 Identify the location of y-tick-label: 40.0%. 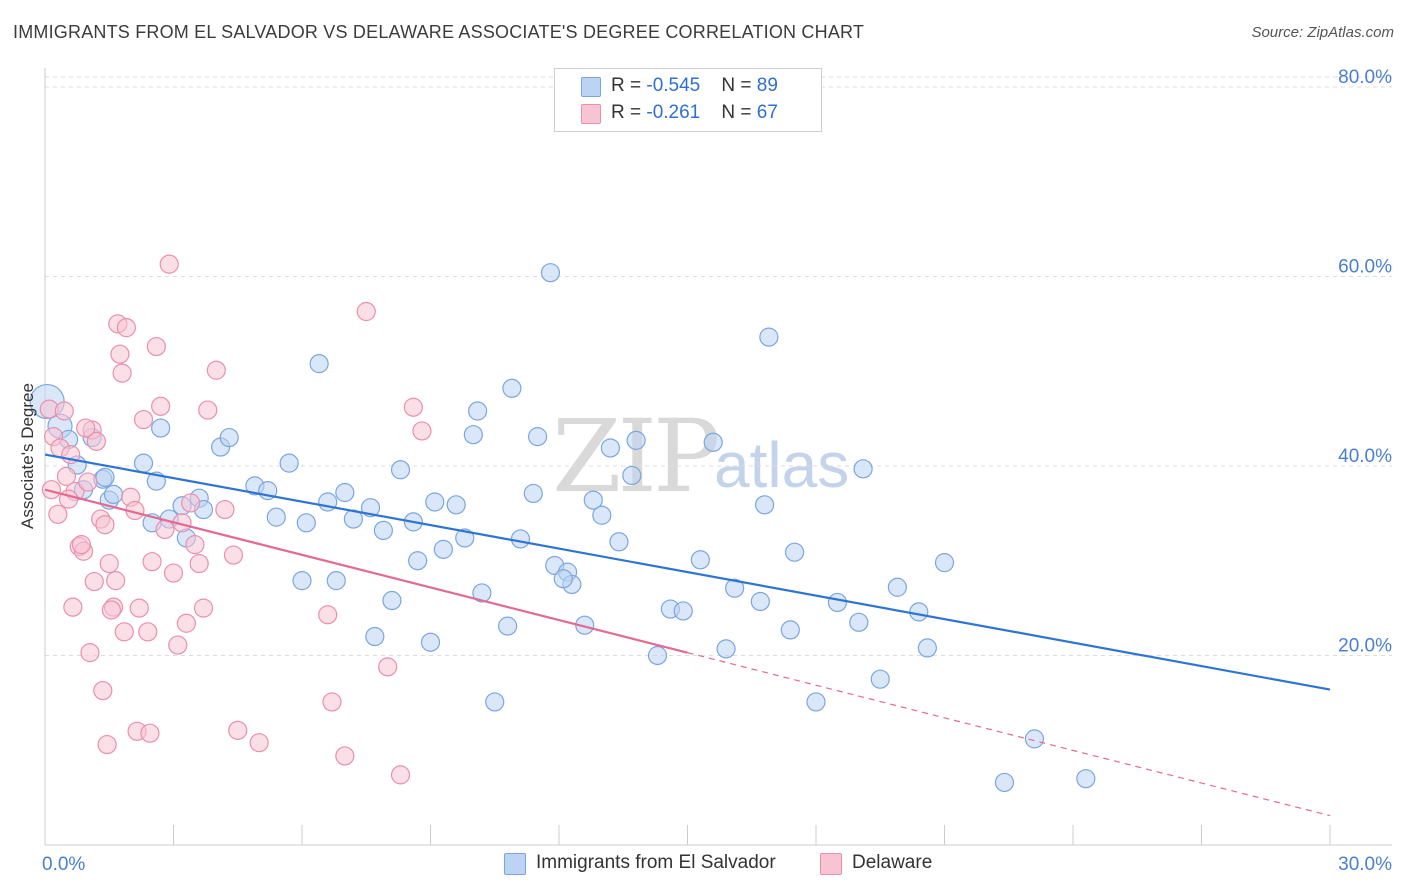
(1365, 456).